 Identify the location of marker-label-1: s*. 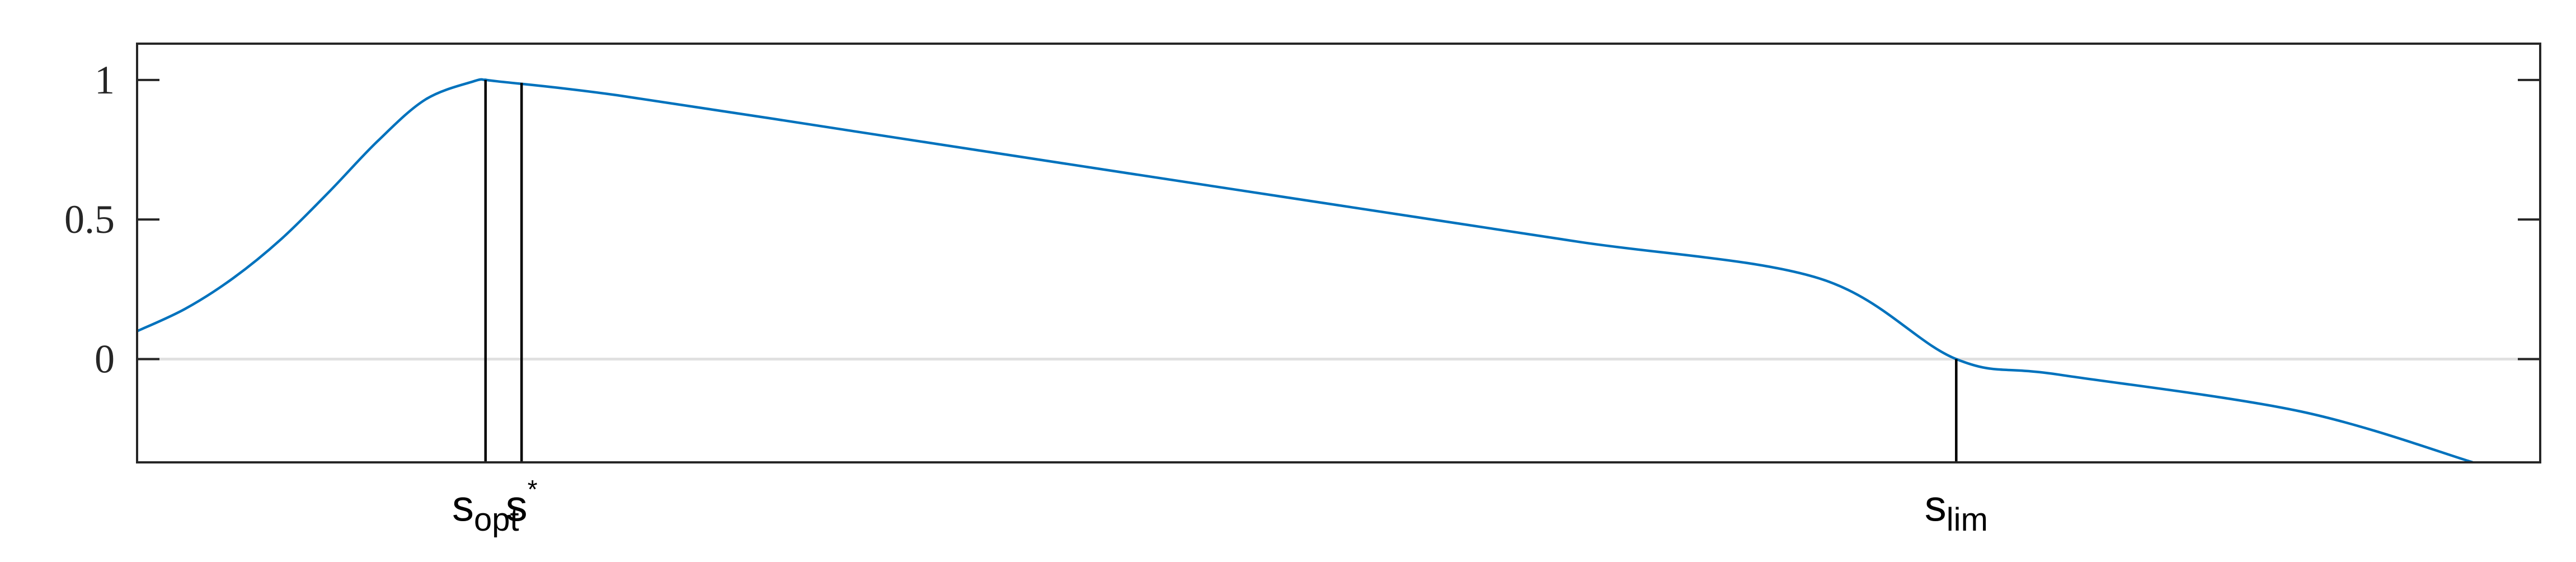
(522, 502).